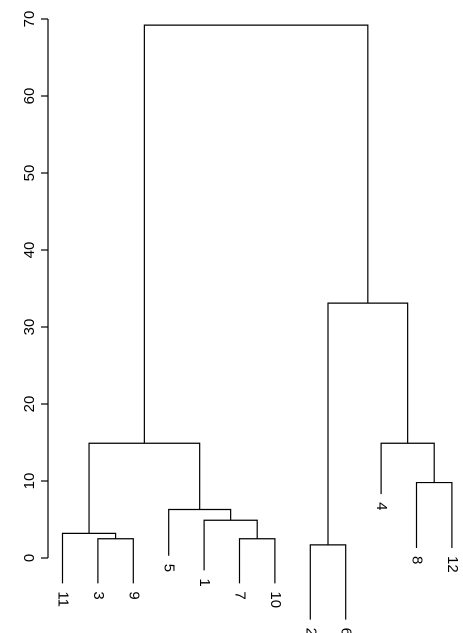 This screenshot has height=633, width=463. Describe the element at coordinates (98, 595) in the screenshot. I see `leaf-label-3: 3` at that location.